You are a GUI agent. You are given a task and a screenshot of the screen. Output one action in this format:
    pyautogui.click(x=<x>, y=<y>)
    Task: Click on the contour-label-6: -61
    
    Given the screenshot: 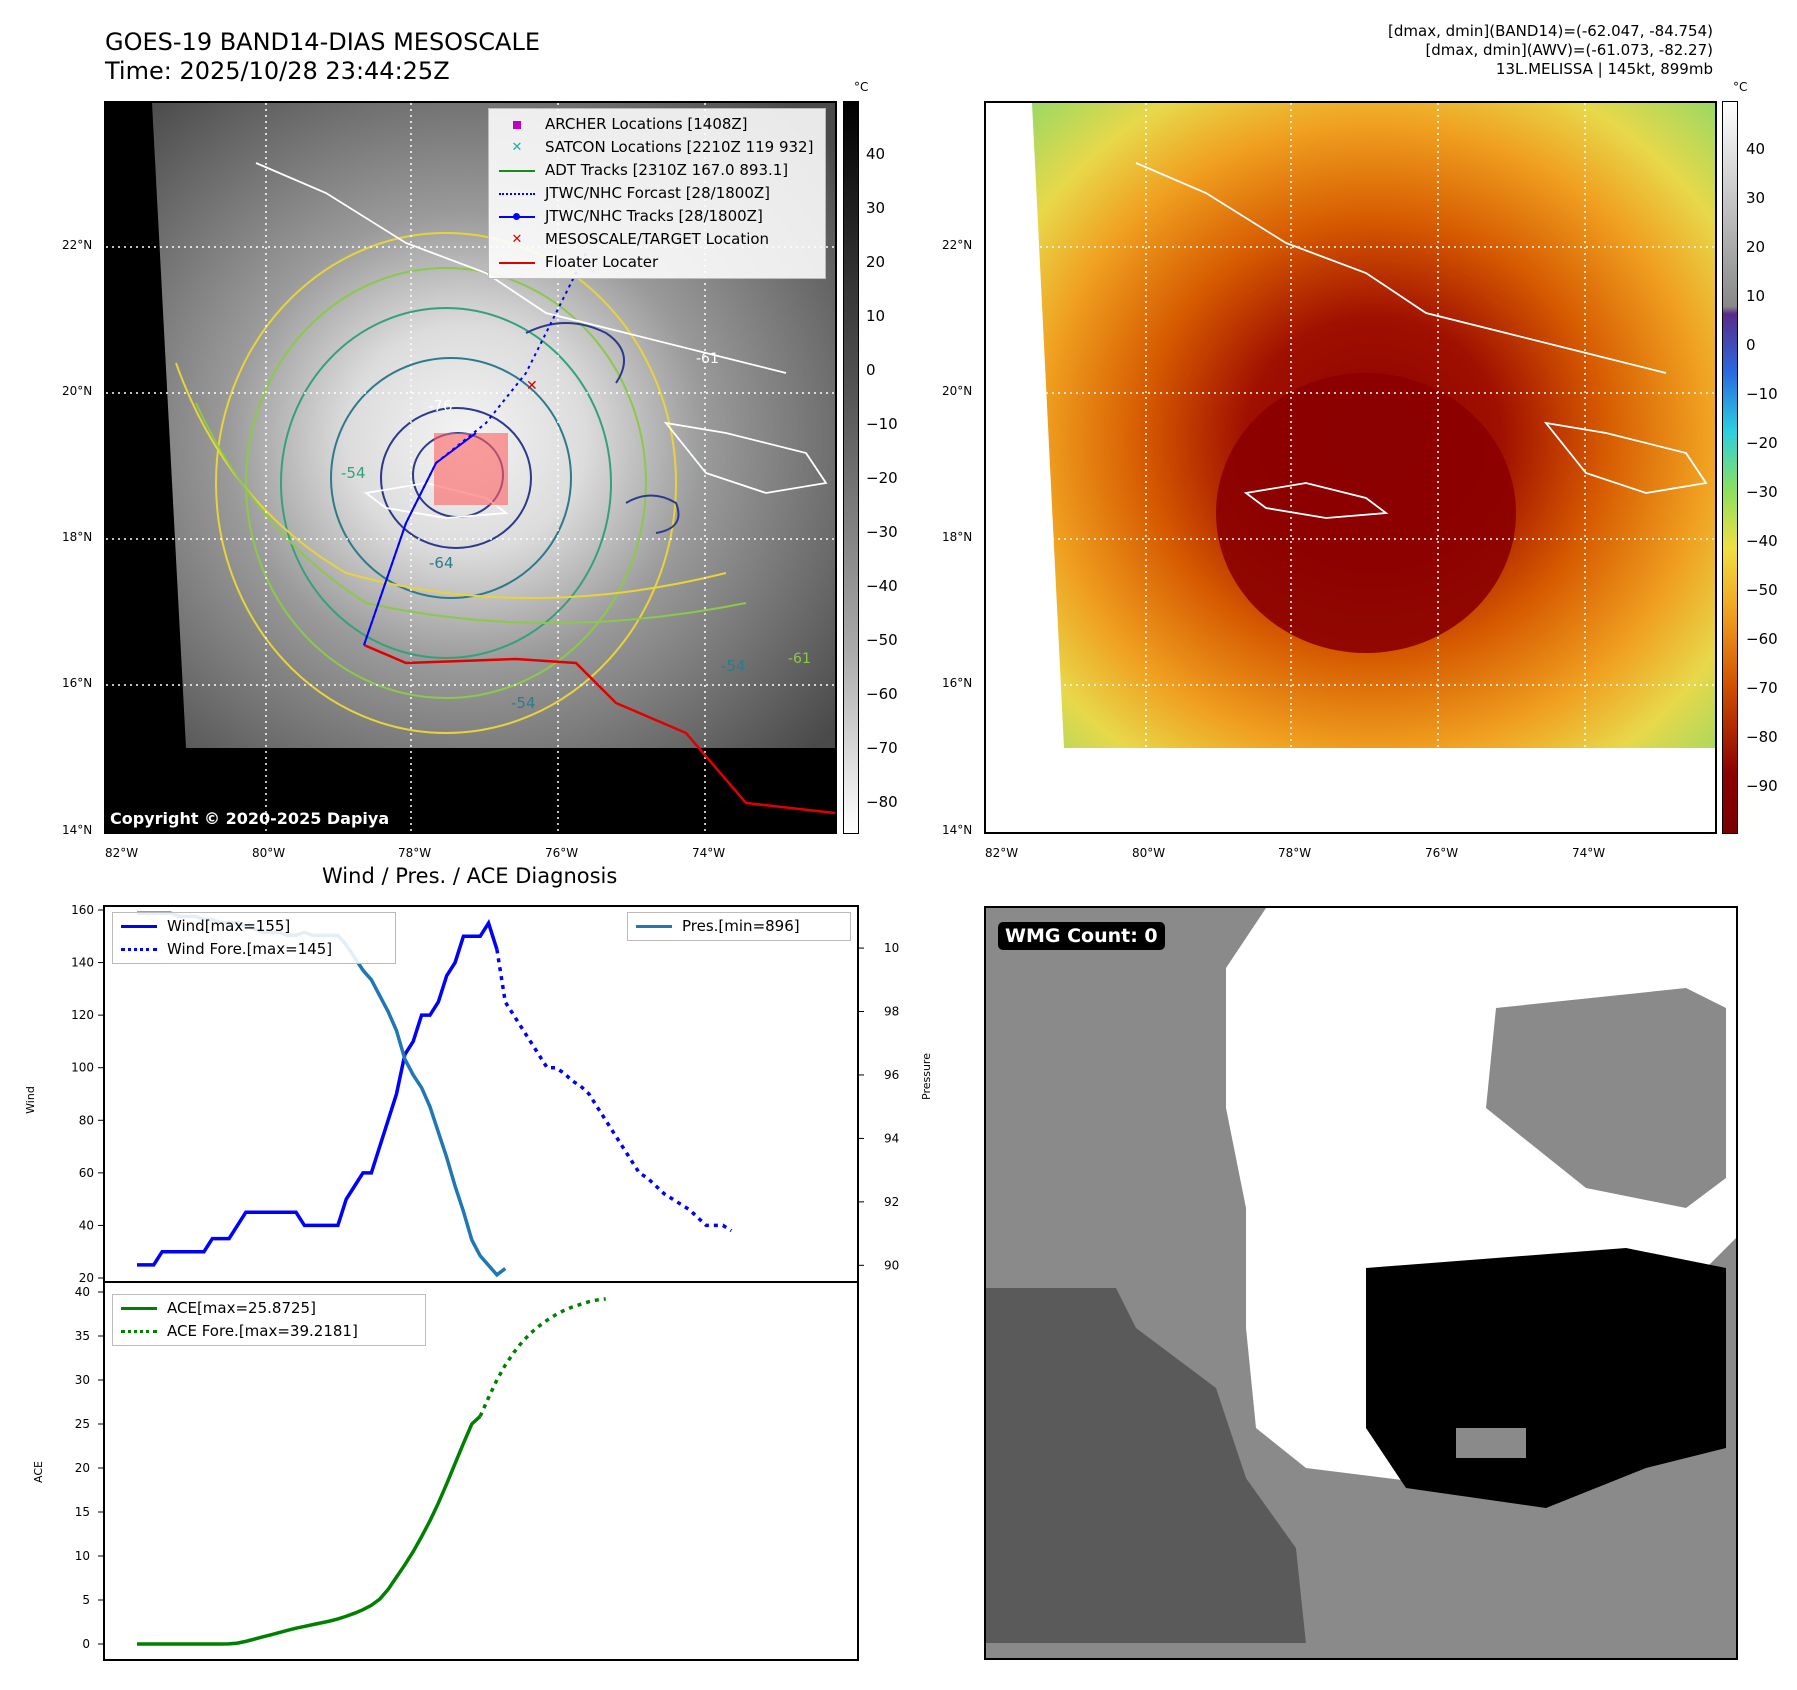 What is the action you would take?
    pyautogui.click(x=707, y=359)
    